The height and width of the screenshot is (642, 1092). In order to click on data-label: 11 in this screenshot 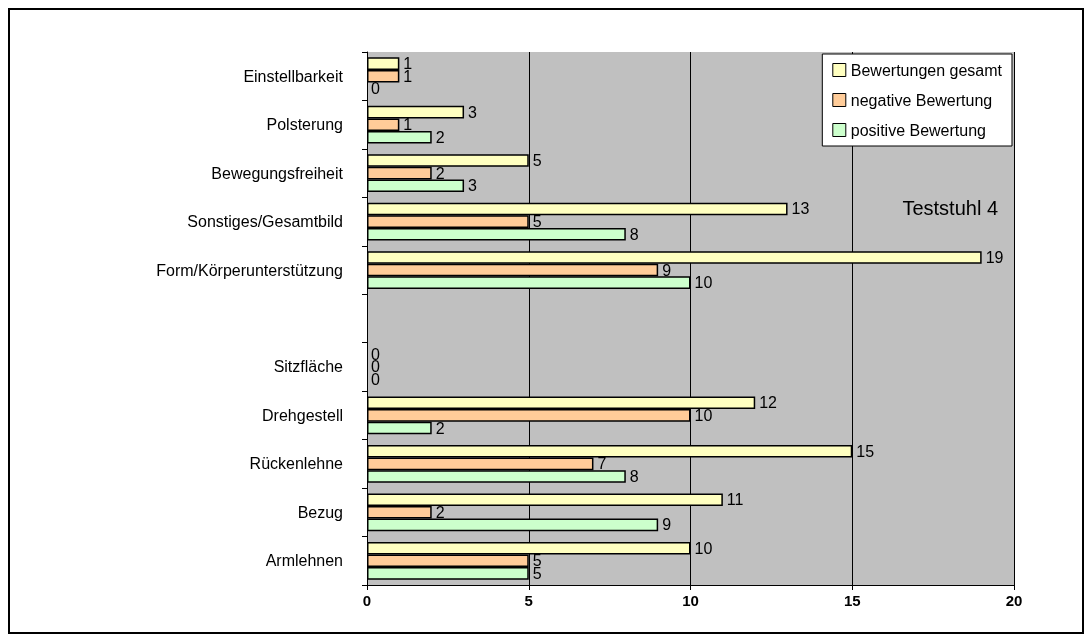, I will do `click(735, 500)`.